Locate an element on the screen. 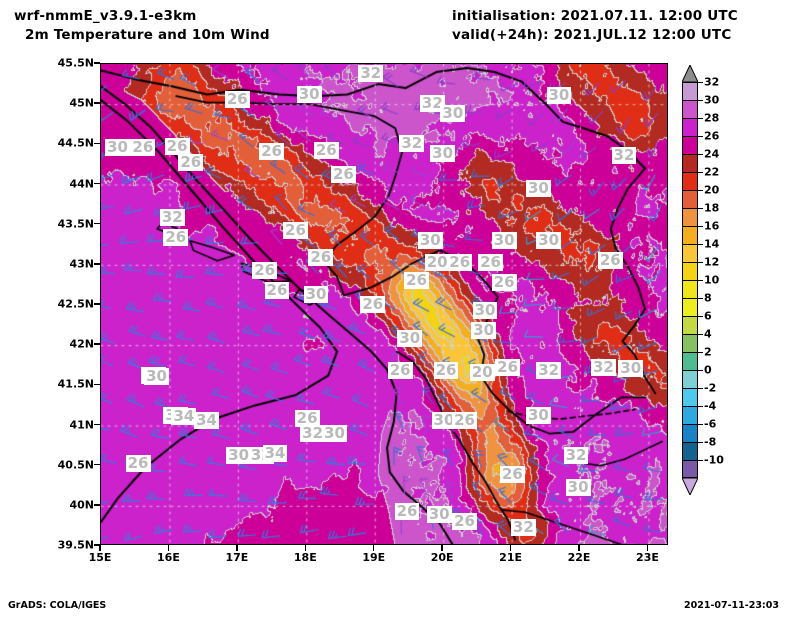  colorbar is located at coordinates (690, 280).